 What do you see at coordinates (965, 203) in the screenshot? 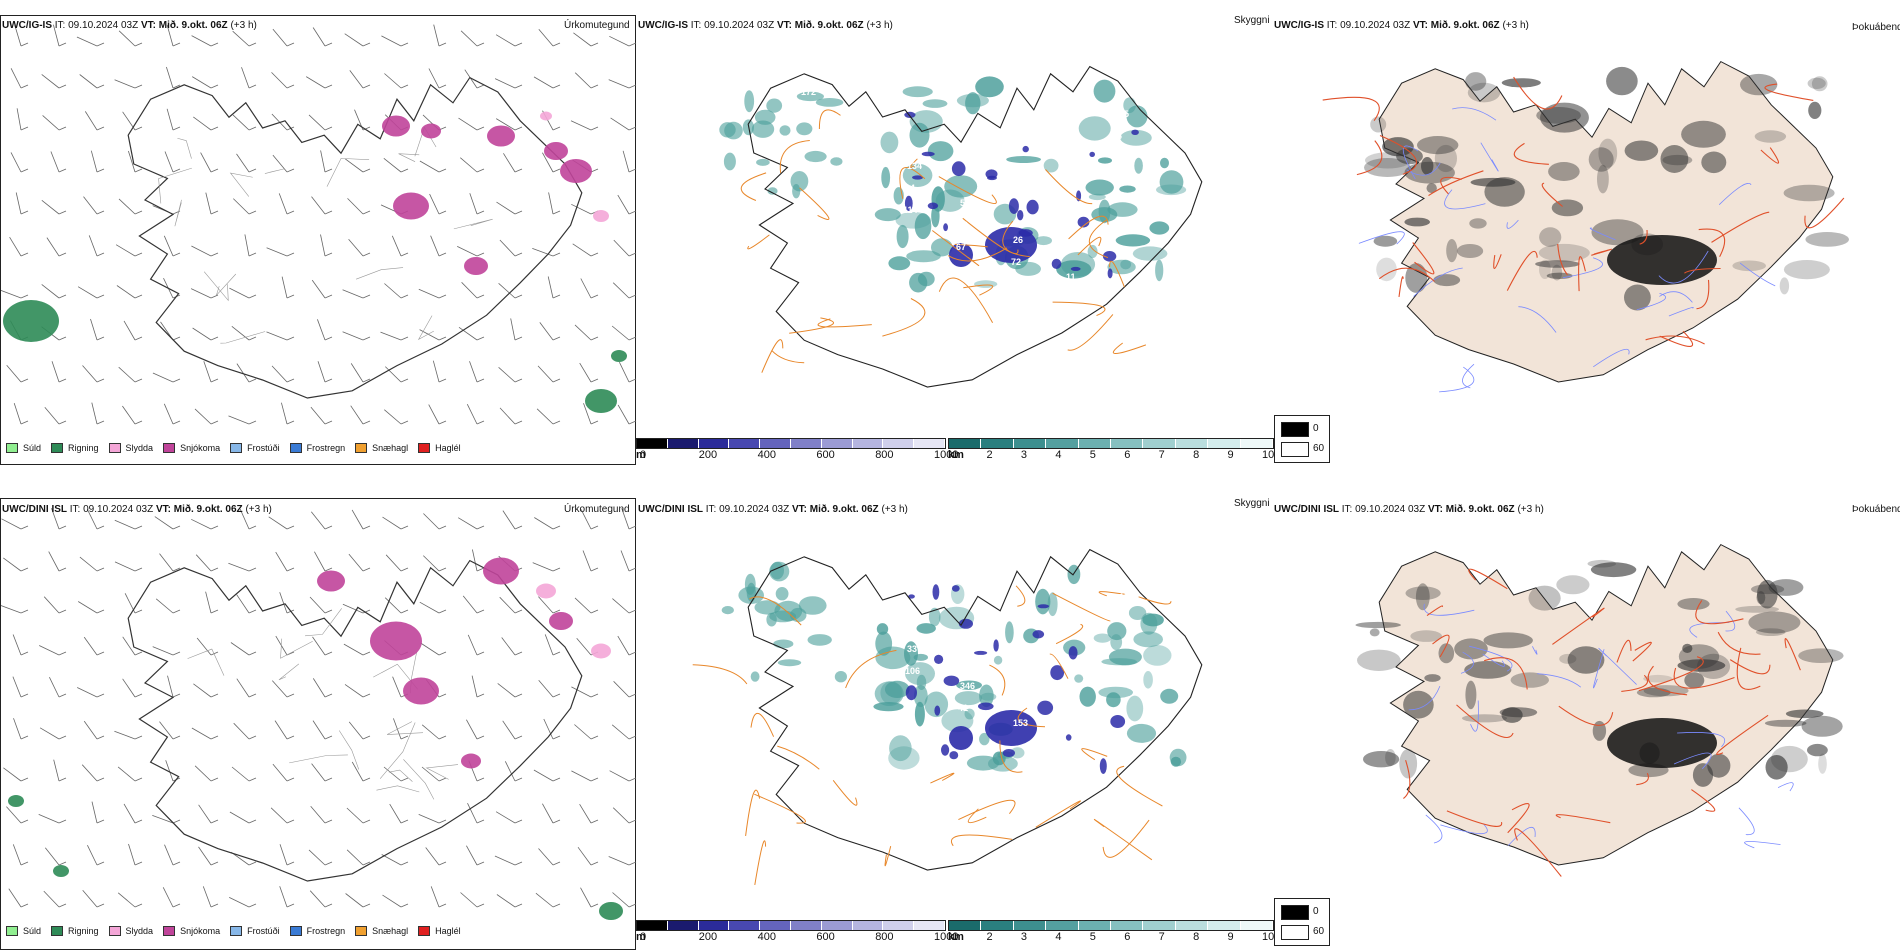
I see `cloud-base-value: 55` at bounding box center [965, 203].